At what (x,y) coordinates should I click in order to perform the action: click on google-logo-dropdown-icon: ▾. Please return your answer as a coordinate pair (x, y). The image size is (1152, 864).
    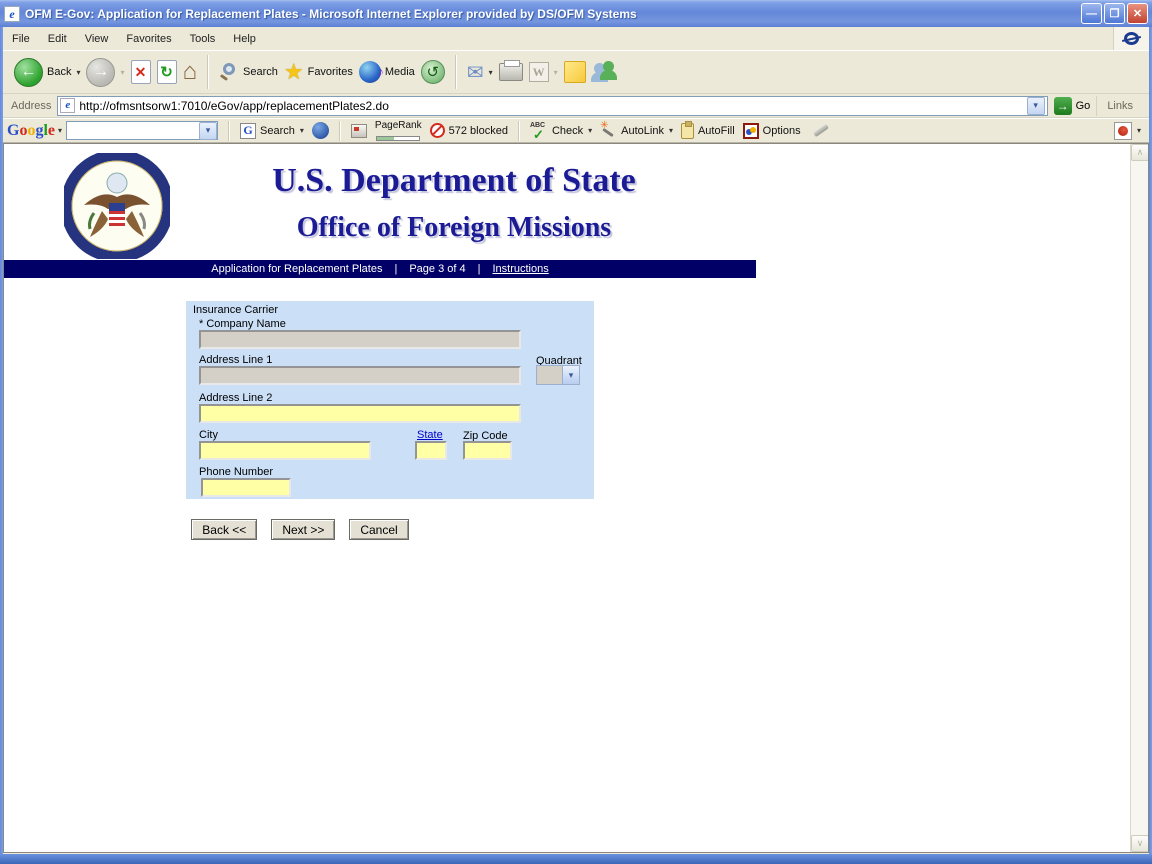
    Looking at the image, I should click on (60, 130).